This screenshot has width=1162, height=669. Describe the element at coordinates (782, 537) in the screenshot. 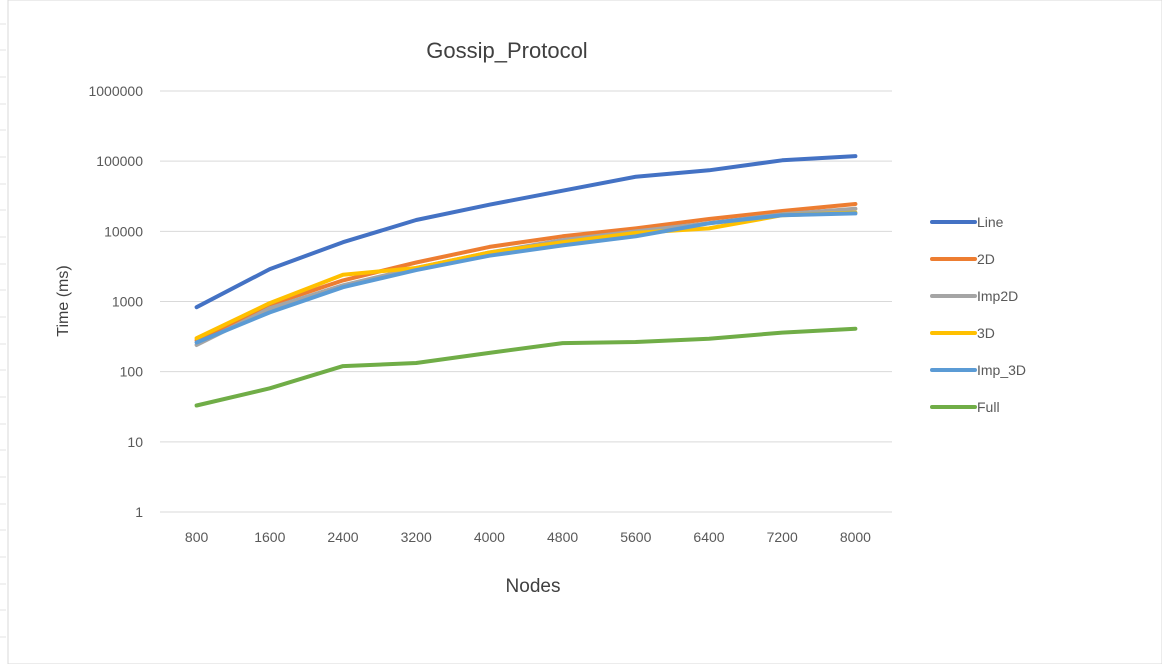

I see `x-tick-label: 7200` at that location.